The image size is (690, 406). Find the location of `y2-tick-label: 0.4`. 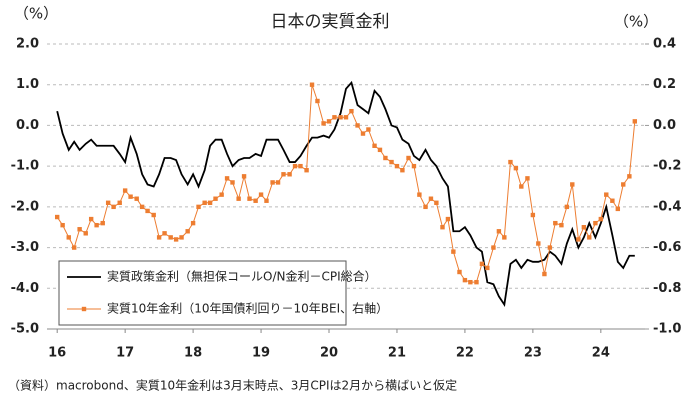

y2-tick-label: 0.4 is located at coordinates (664, 44).